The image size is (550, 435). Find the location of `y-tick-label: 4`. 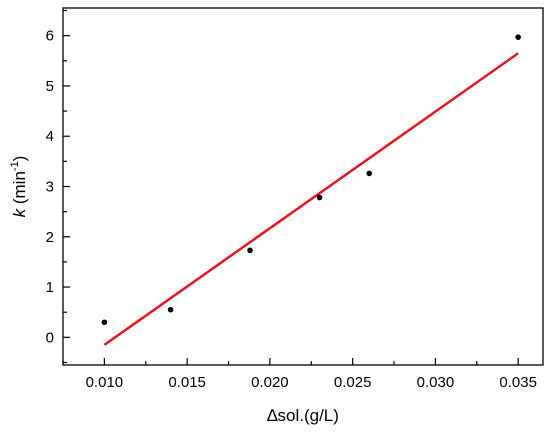

y-tick-label: 4 is located at coordinates (50, 136).